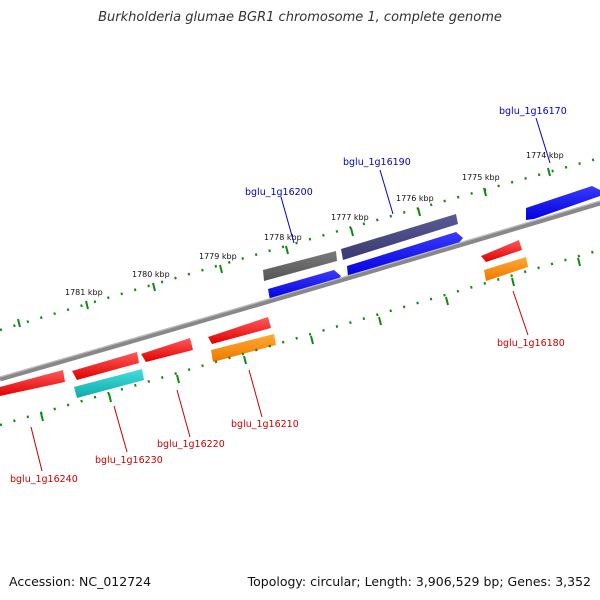 This screenshot has height=600, width=600. Describe the element at coordinates (302, 275) in the screenshot. I see `gene-bglu_1g16200` at that location.